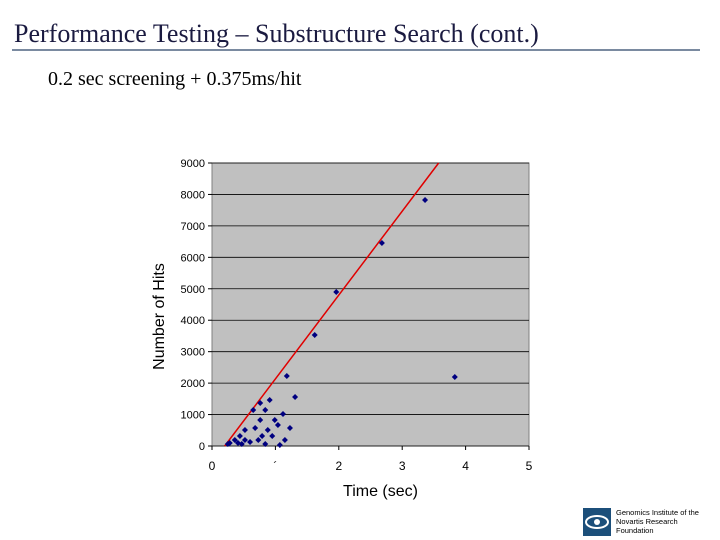 The image size is (720, 540). I want to click on y-tick-label: 5000, so click(193, 290).